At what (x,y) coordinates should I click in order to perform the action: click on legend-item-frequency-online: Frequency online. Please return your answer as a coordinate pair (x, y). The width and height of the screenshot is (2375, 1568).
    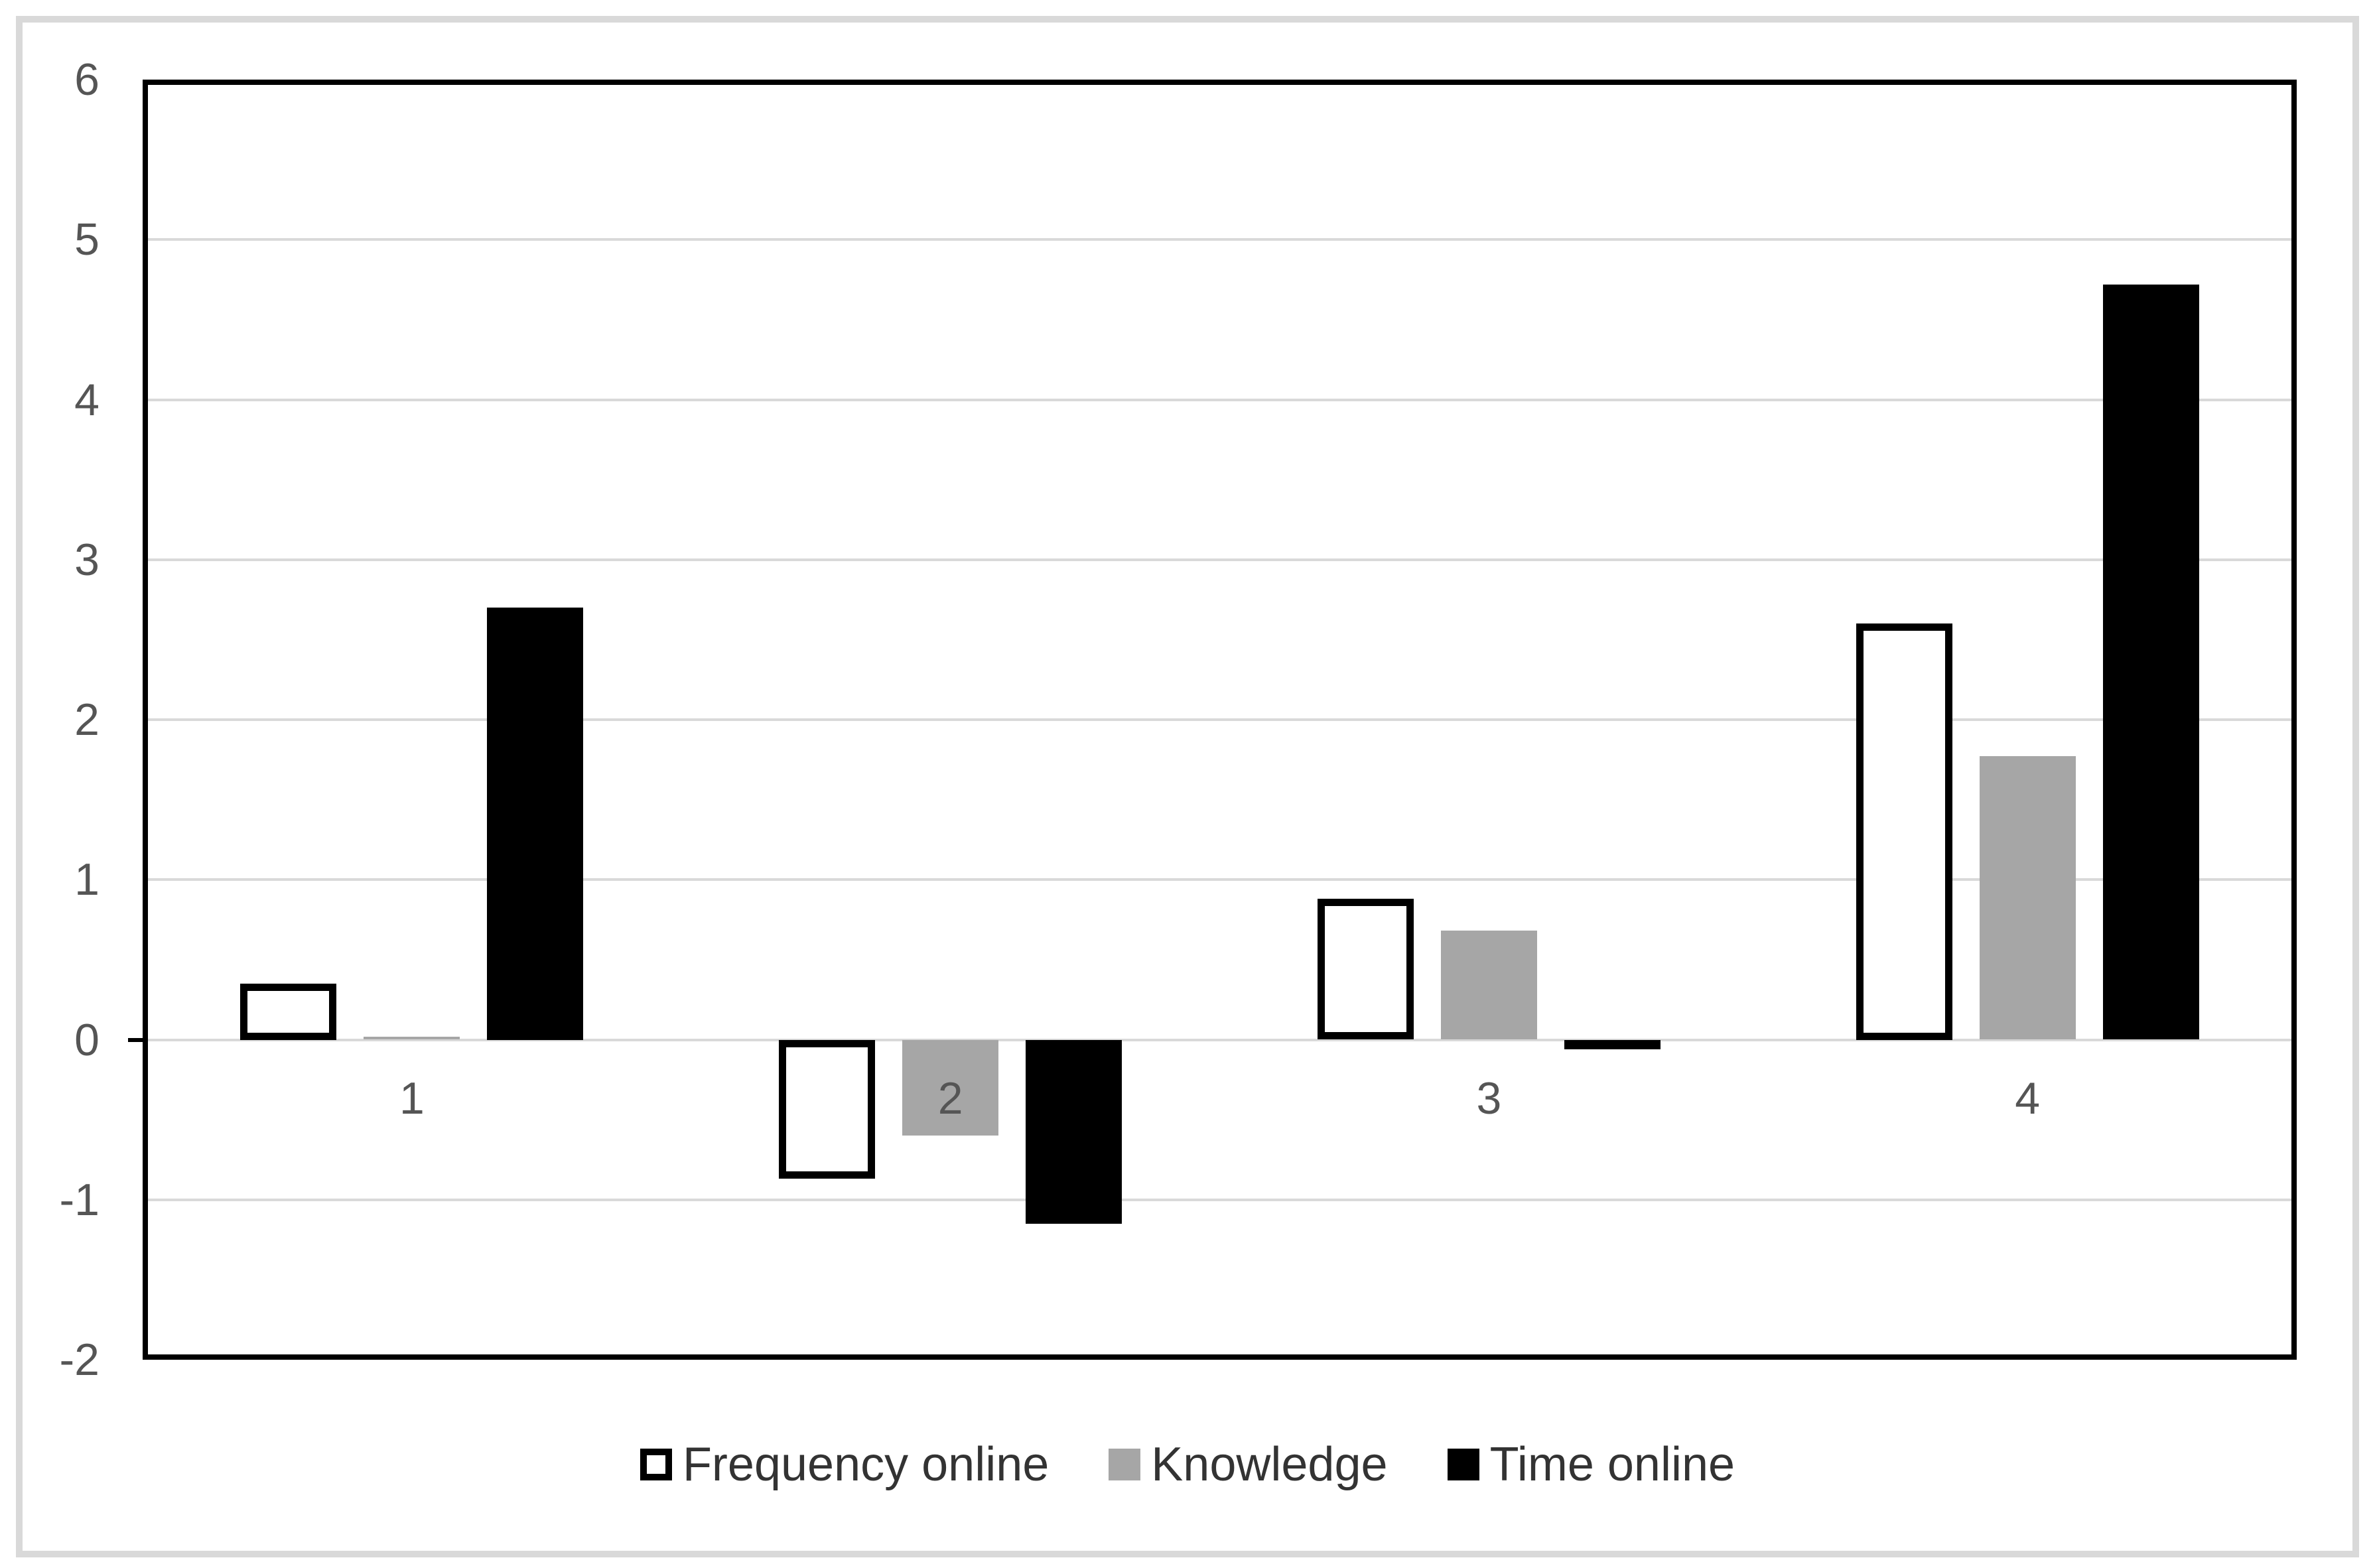
    Looking at the image, I should click on (844, 1465).